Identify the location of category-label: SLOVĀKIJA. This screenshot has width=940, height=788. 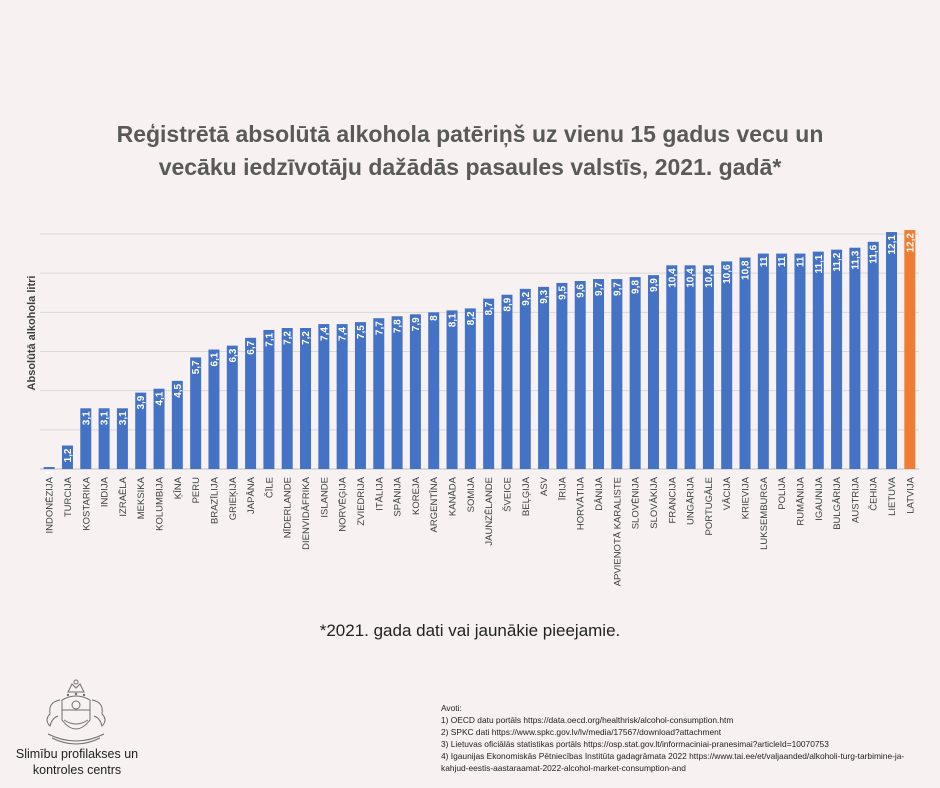
(654, 502).